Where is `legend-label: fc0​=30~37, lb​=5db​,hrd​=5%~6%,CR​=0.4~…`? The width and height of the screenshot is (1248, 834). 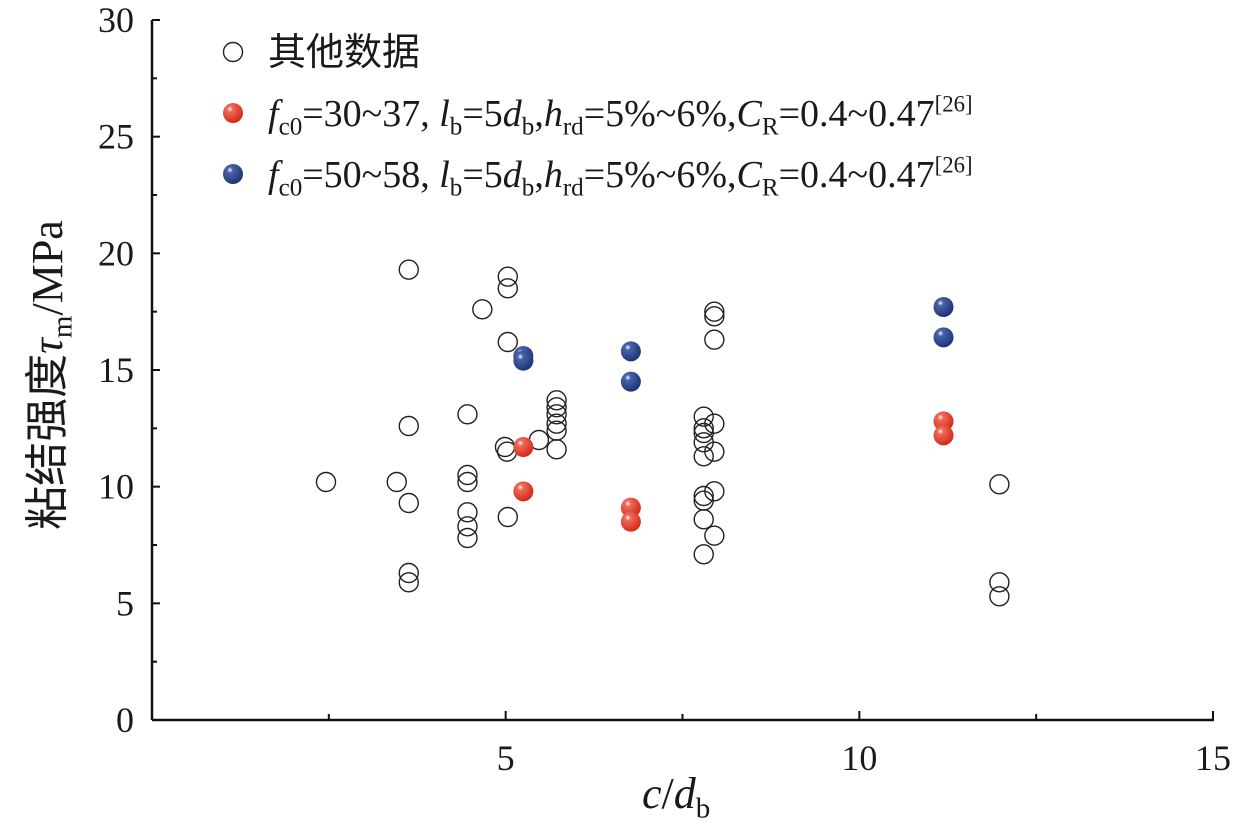 legend-label: fc0​=30~37, lb​=5db​,hrd​=5%~6%,CR​=0.4~… is located at coordinates (620, 116).